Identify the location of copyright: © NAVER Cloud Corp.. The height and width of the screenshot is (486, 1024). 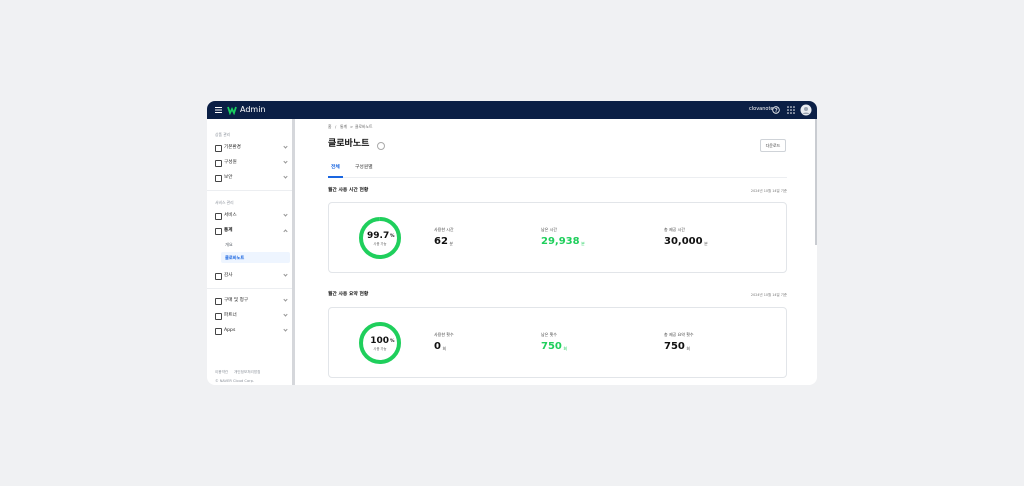
(235, 381).